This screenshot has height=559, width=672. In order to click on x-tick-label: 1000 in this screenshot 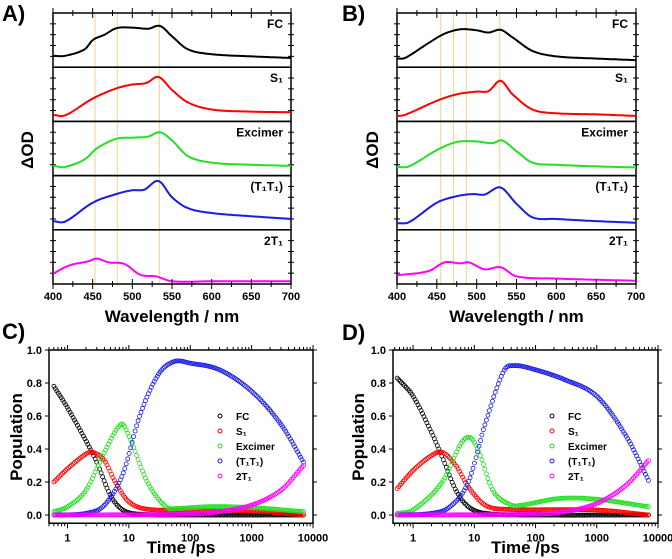, I will do `click(251, 538)`.